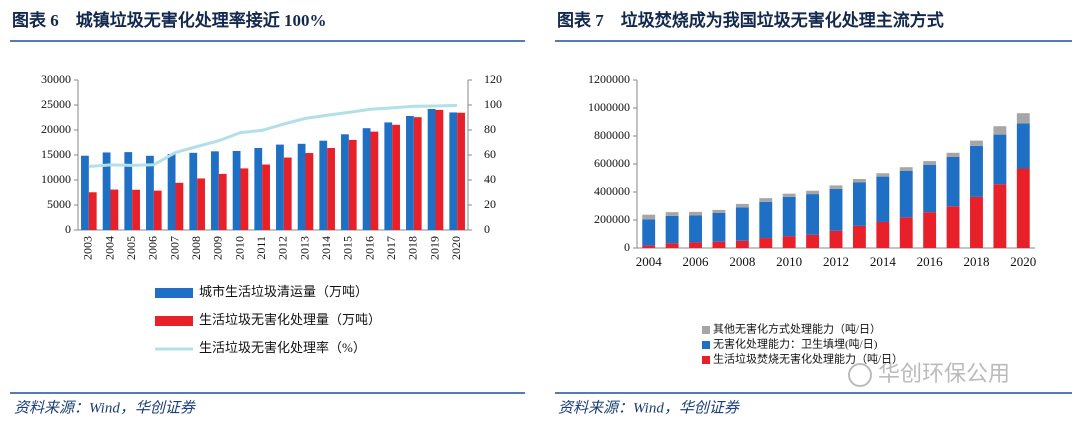  What do you see at coordinates (490, 204) in the screenshot?
I see `y2-tick-label: 20` at bounding box center [490, 204].